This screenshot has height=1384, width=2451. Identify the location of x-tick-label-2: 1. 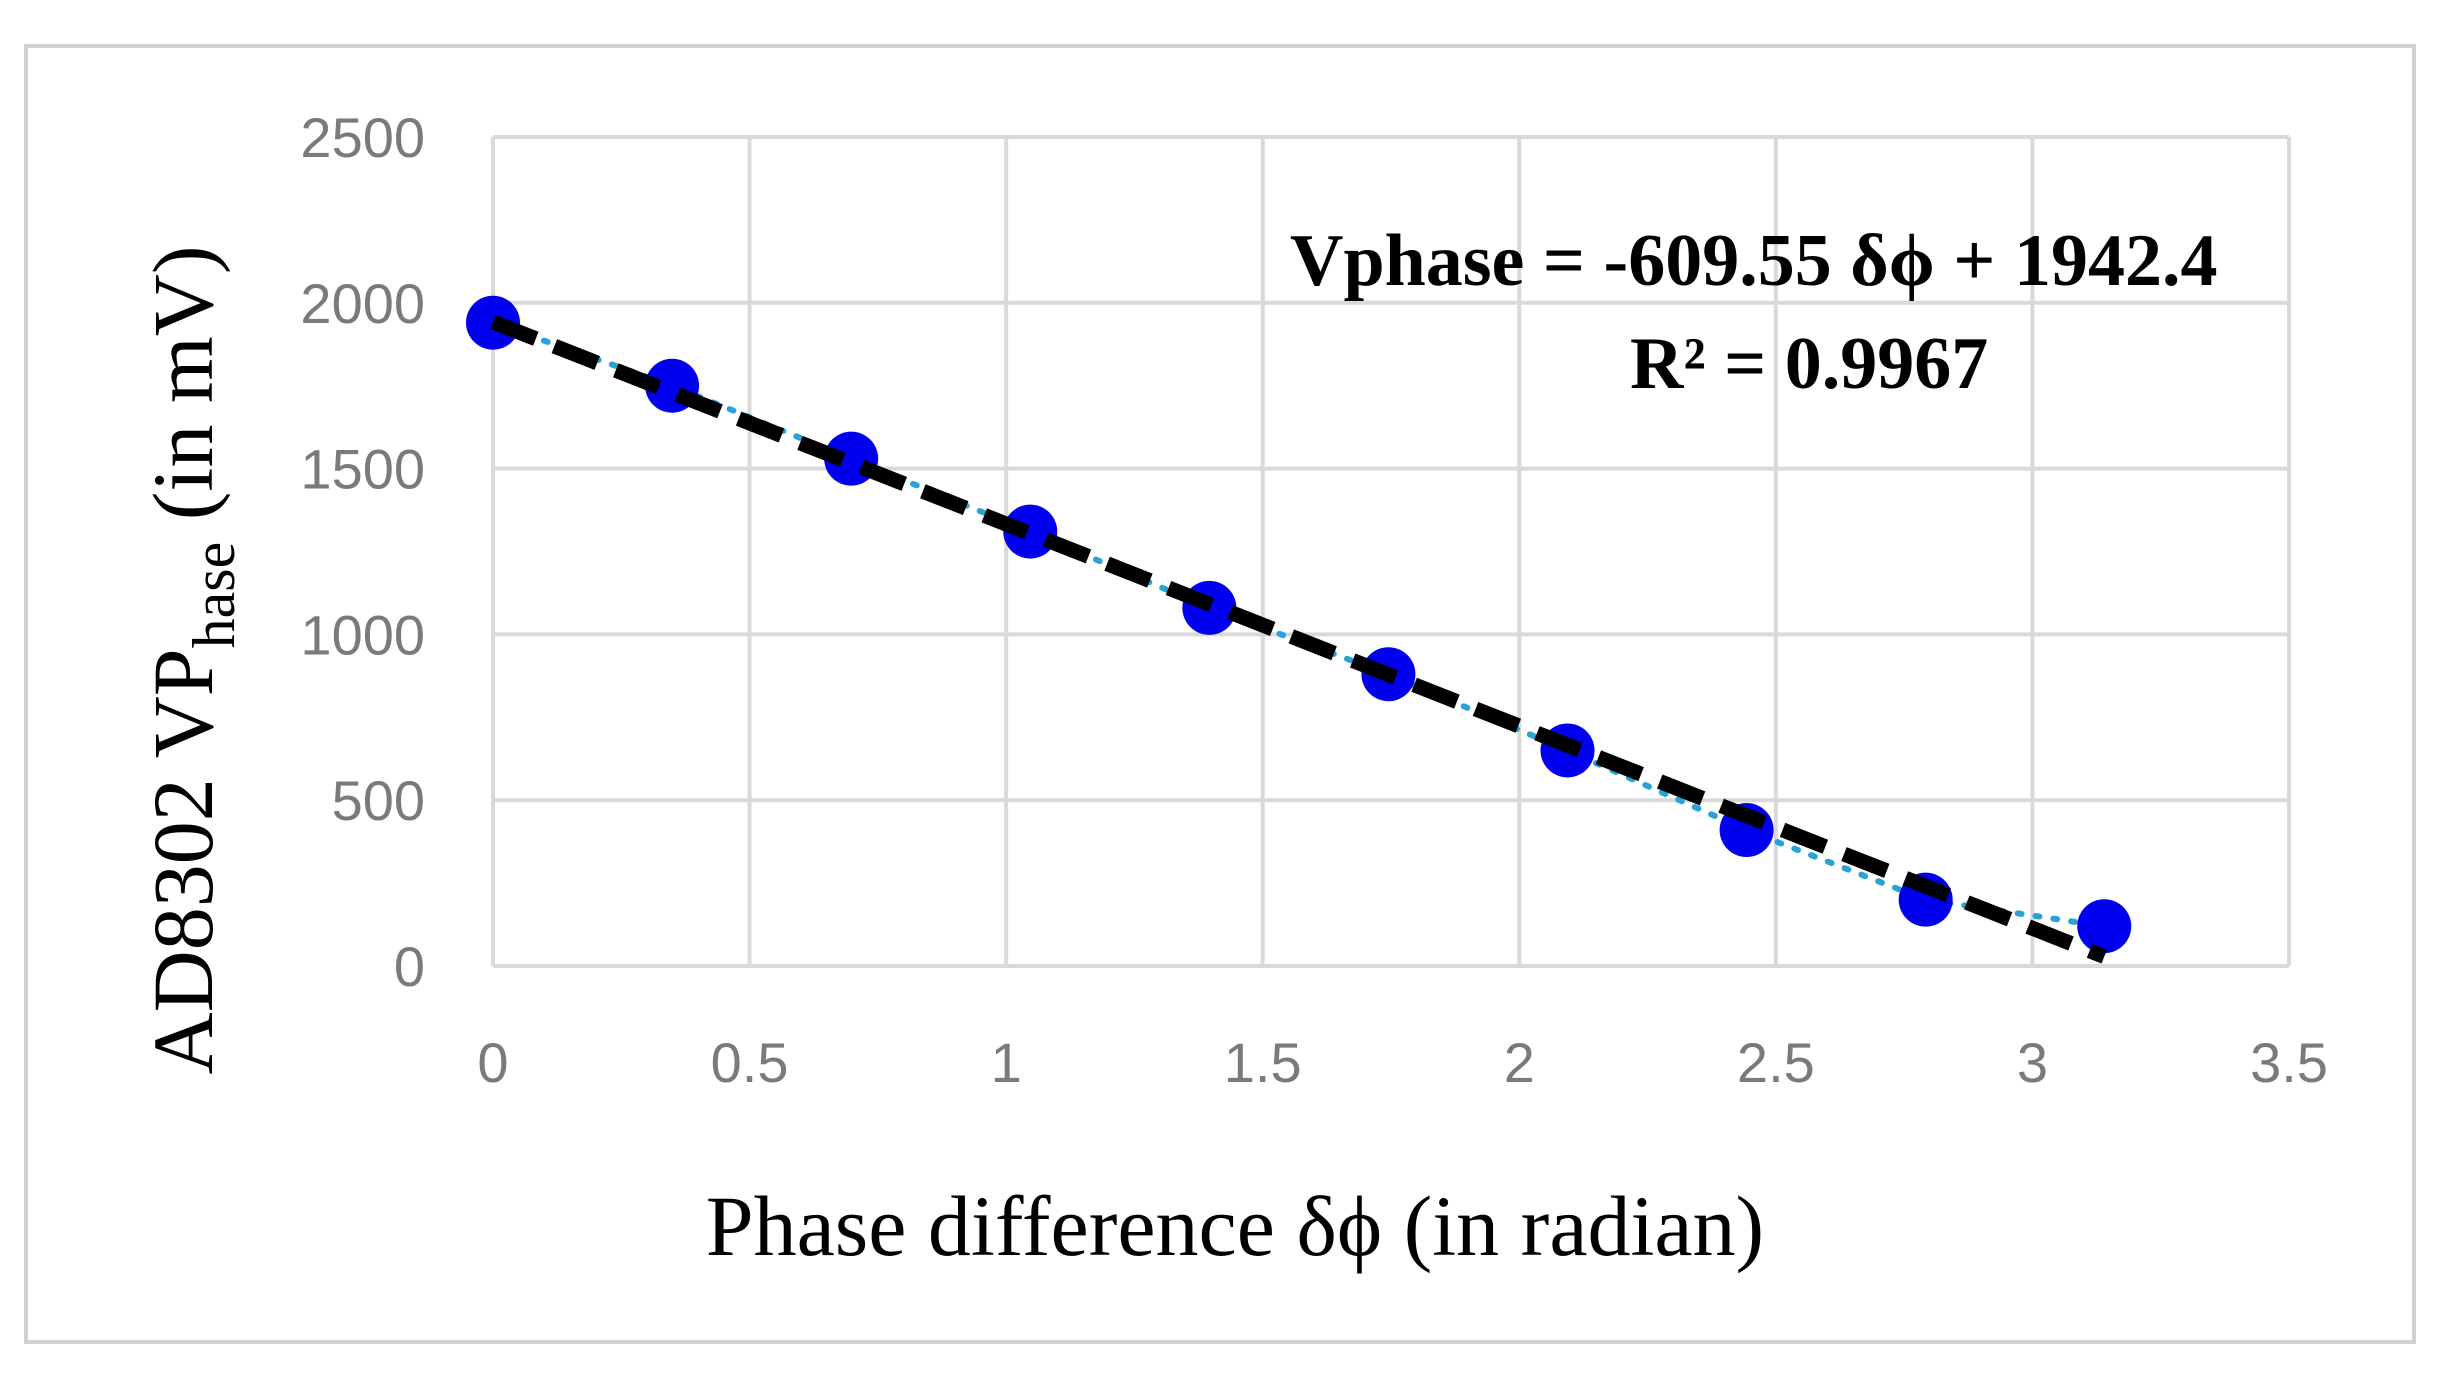
(1006, 1062).